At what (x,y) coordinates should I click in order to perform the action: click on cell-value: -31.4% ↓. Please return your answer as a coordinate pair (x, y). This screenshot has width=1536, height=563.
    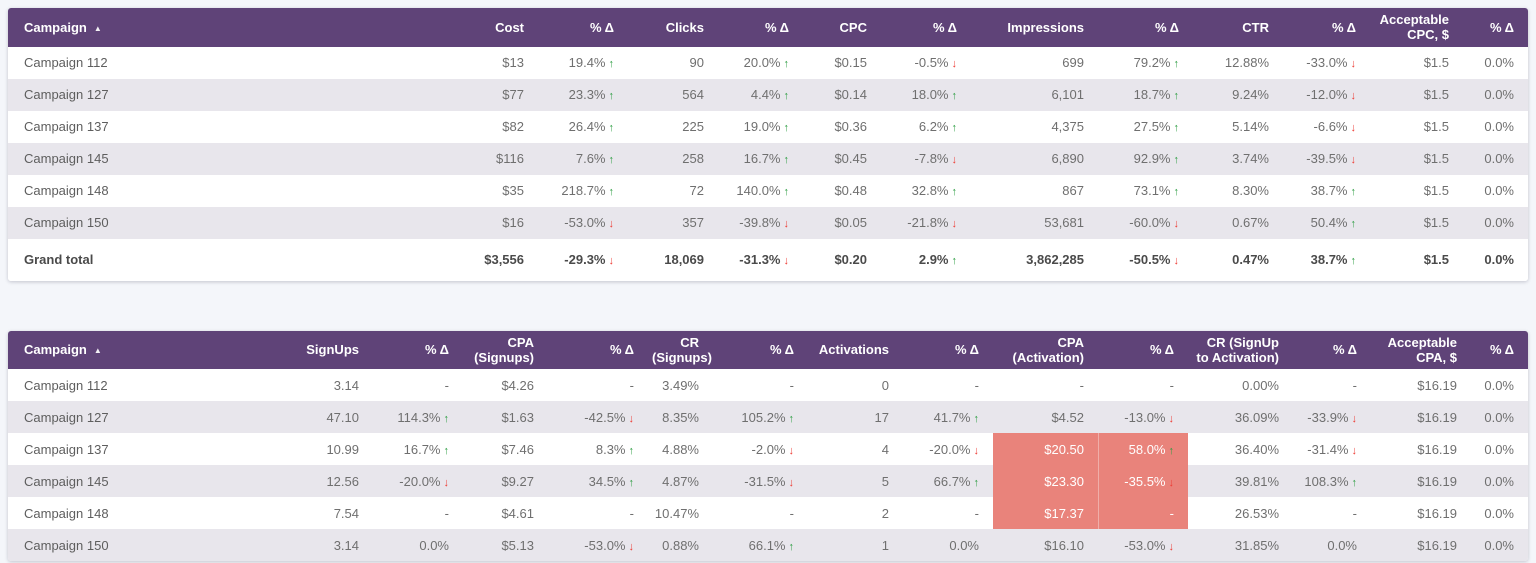
    Looking at the image, I should click on (1332, 449).